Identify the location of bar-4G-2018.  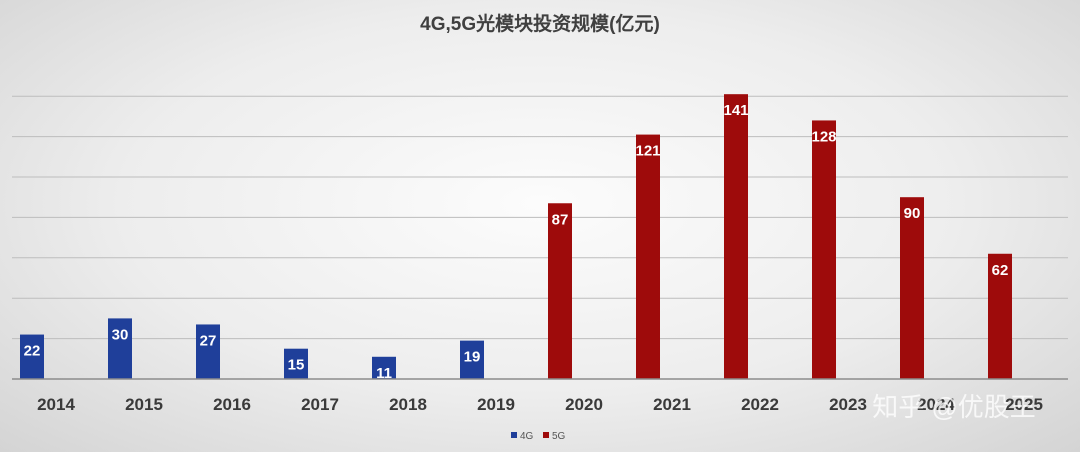
(384, 367).